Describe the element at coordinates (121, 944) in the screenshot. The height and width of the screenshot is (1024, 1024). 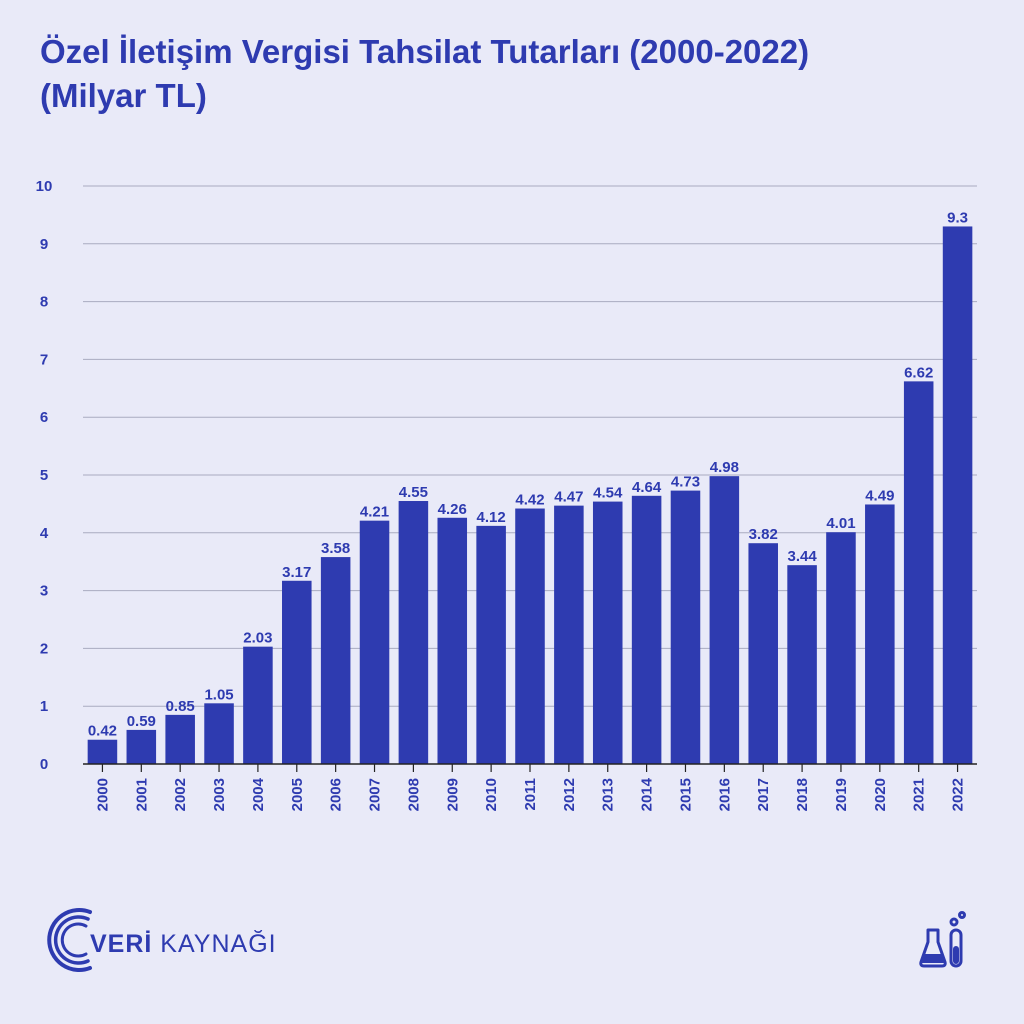
I see `logo-text-bold: VERİ` at that location.